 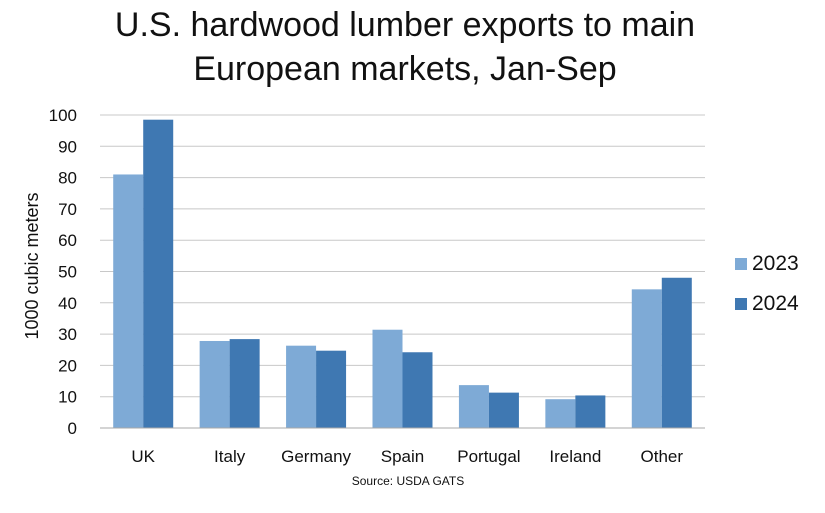 I want to click on bar-2024-germany, so click(x=331, y=389).